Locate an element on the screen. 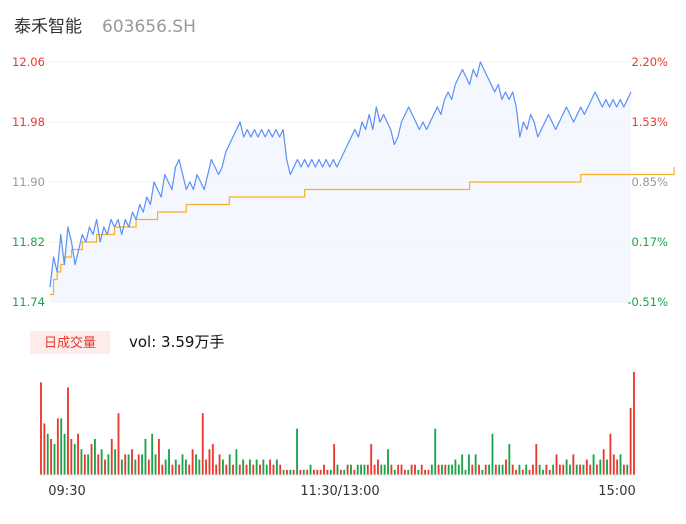 Image resolution: width=686 pixels, height=524 pixels. percent-tick-label: 1.53% is located at coordinates (649, 122).